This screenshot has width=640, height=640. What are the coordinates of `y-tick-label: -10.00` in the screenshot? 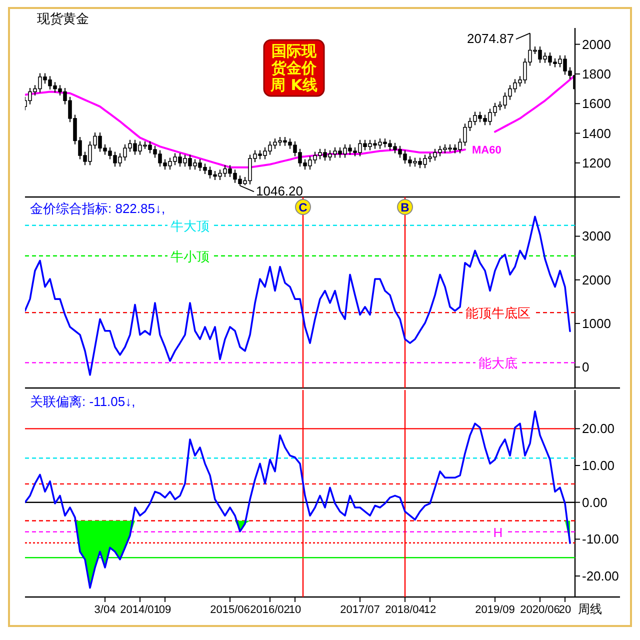 It's located at (600, 539).